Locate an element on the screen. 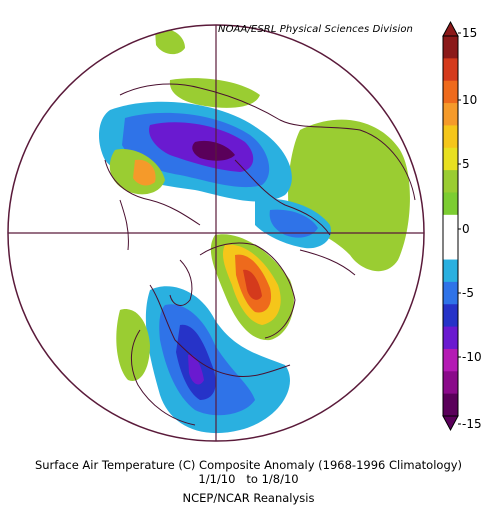  colorbar-tick-label: 15 is located at coordinates (470, 33).